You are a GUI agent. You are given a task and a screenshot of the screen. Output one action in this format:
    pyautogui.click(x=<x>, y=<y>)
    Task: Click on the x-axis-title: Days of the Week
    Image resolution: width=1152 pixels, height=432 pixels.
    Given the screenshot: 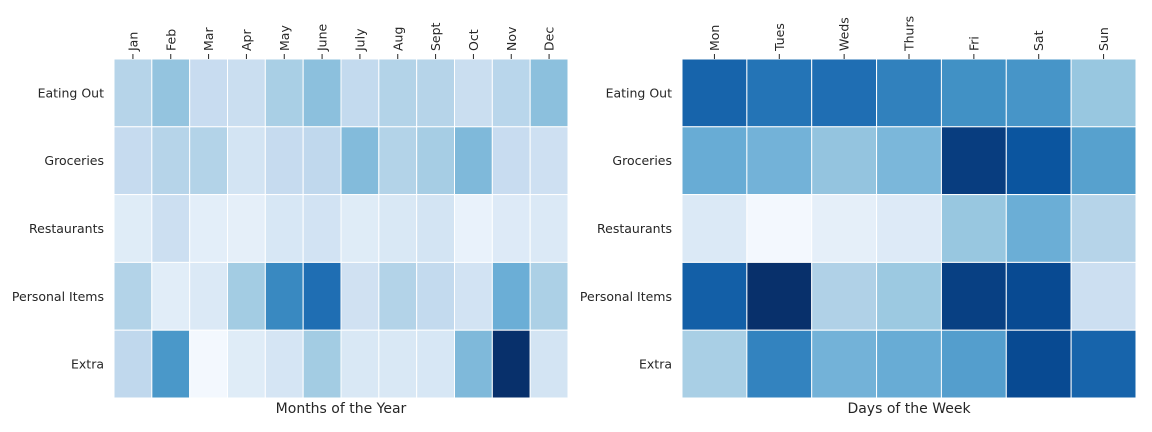 What is the action you would take?
    pyautogui.click(x=909, y=409)
    